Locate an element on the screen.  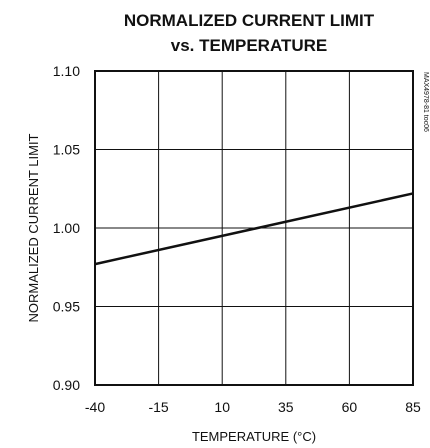
x-tick-label: -40 is located at coordinates (95, 407).